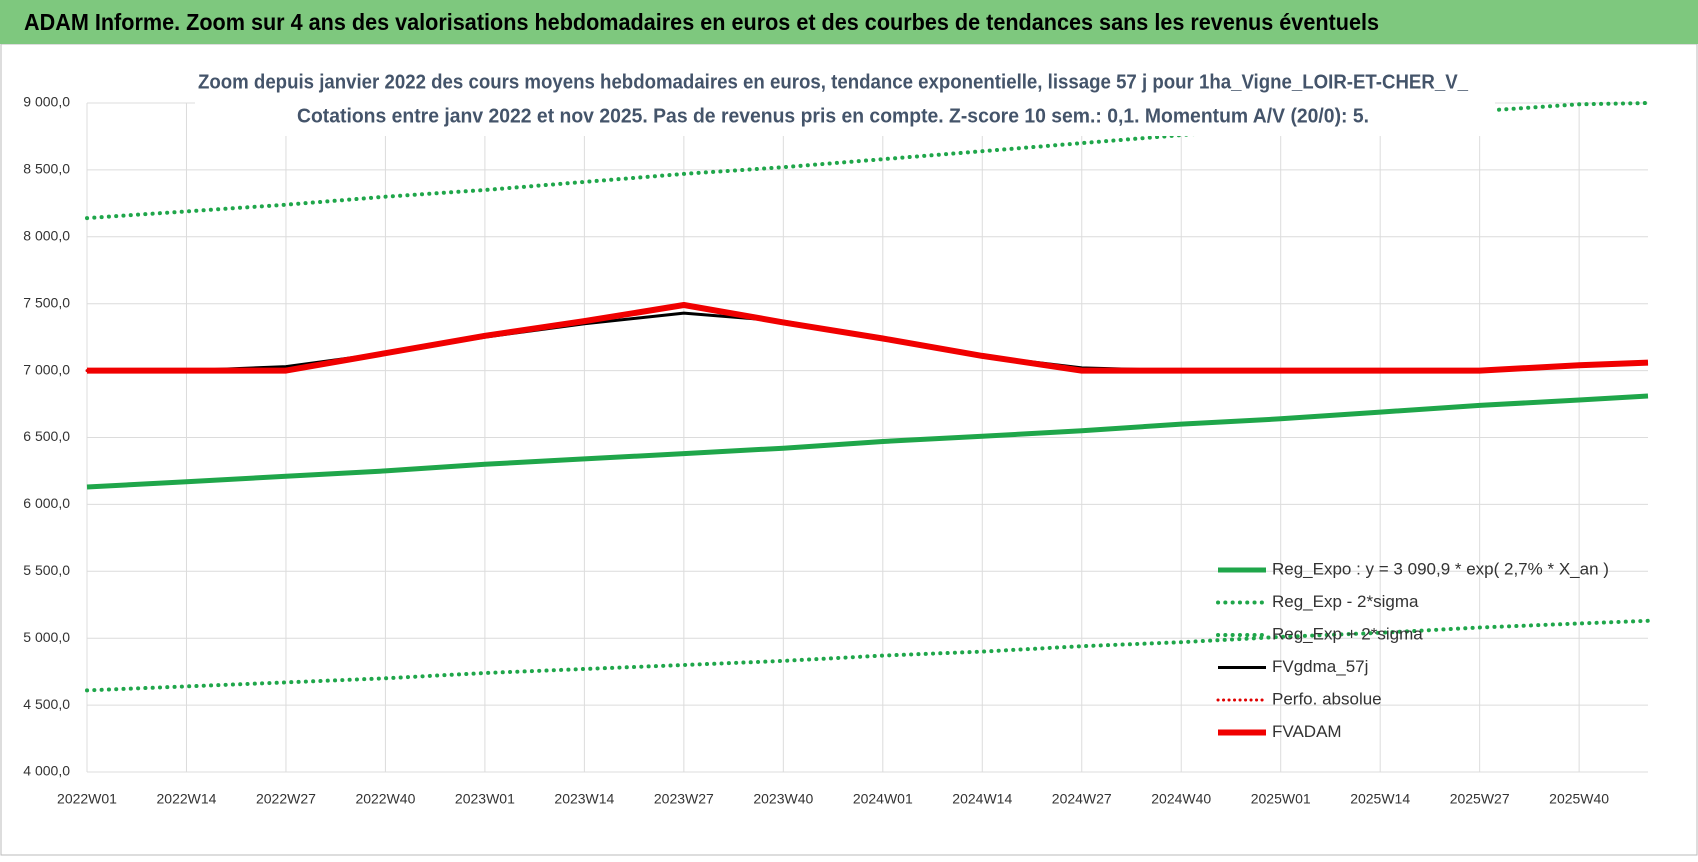 Image resolution: width=1698 pixels, height=862 pixels. I want to click on y-tick-label: 8 000,0, so click(46, 236).